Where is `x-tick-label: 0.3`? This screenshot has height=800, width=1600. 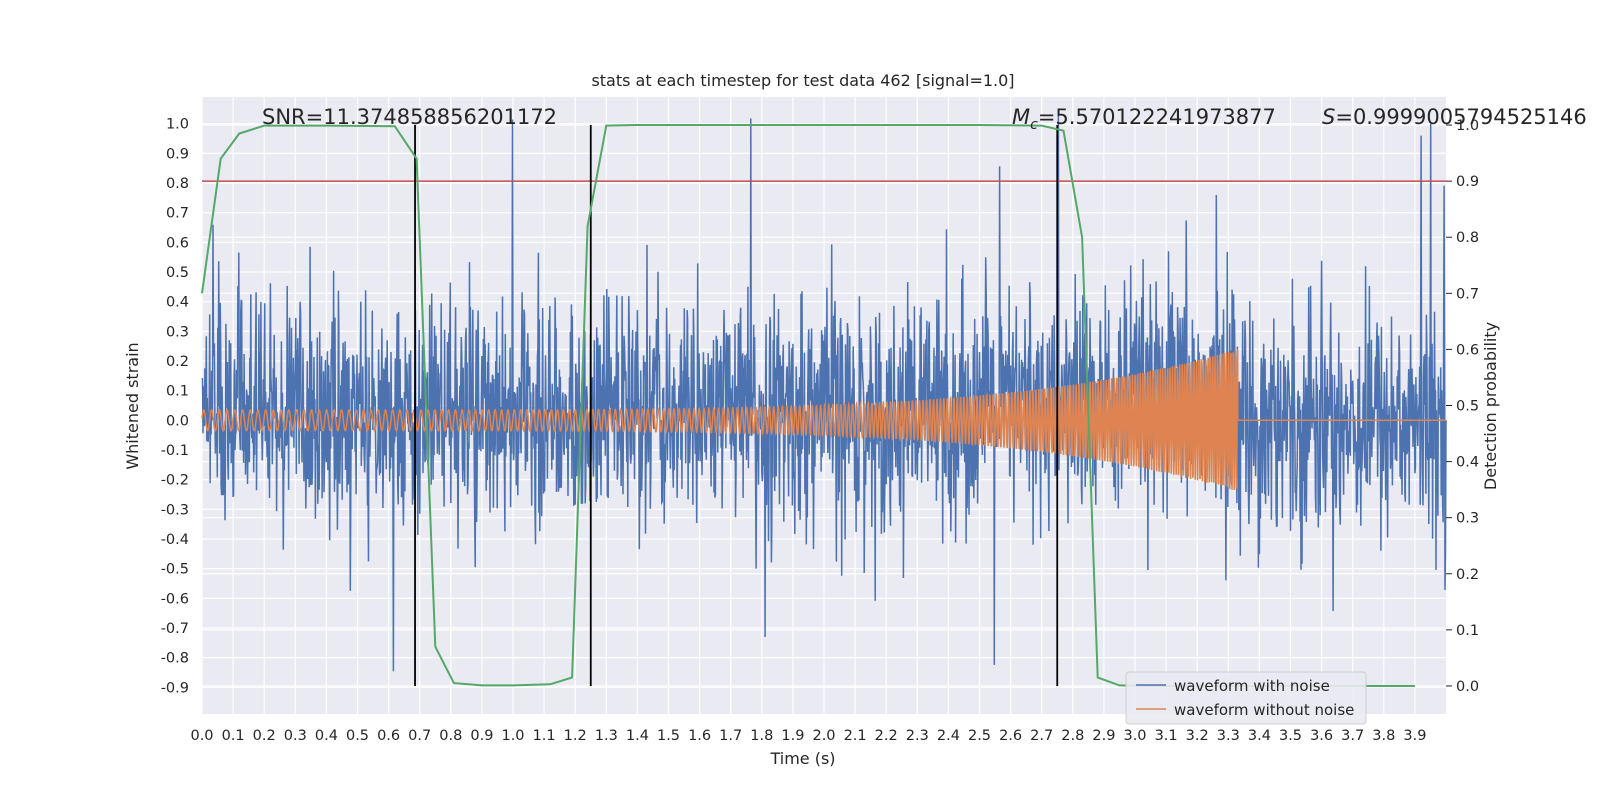
x-tick-label: 0.3 is located at coordinates (295, 736).